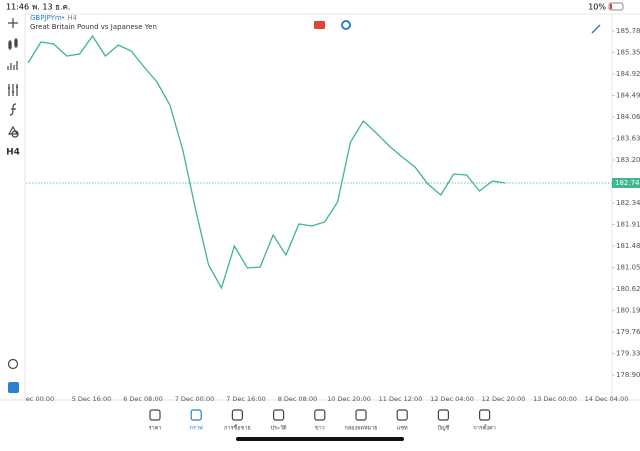  Describe the element at coordinates (402, 428) in the screenshot. I see `tab-label: แชท` at that location.